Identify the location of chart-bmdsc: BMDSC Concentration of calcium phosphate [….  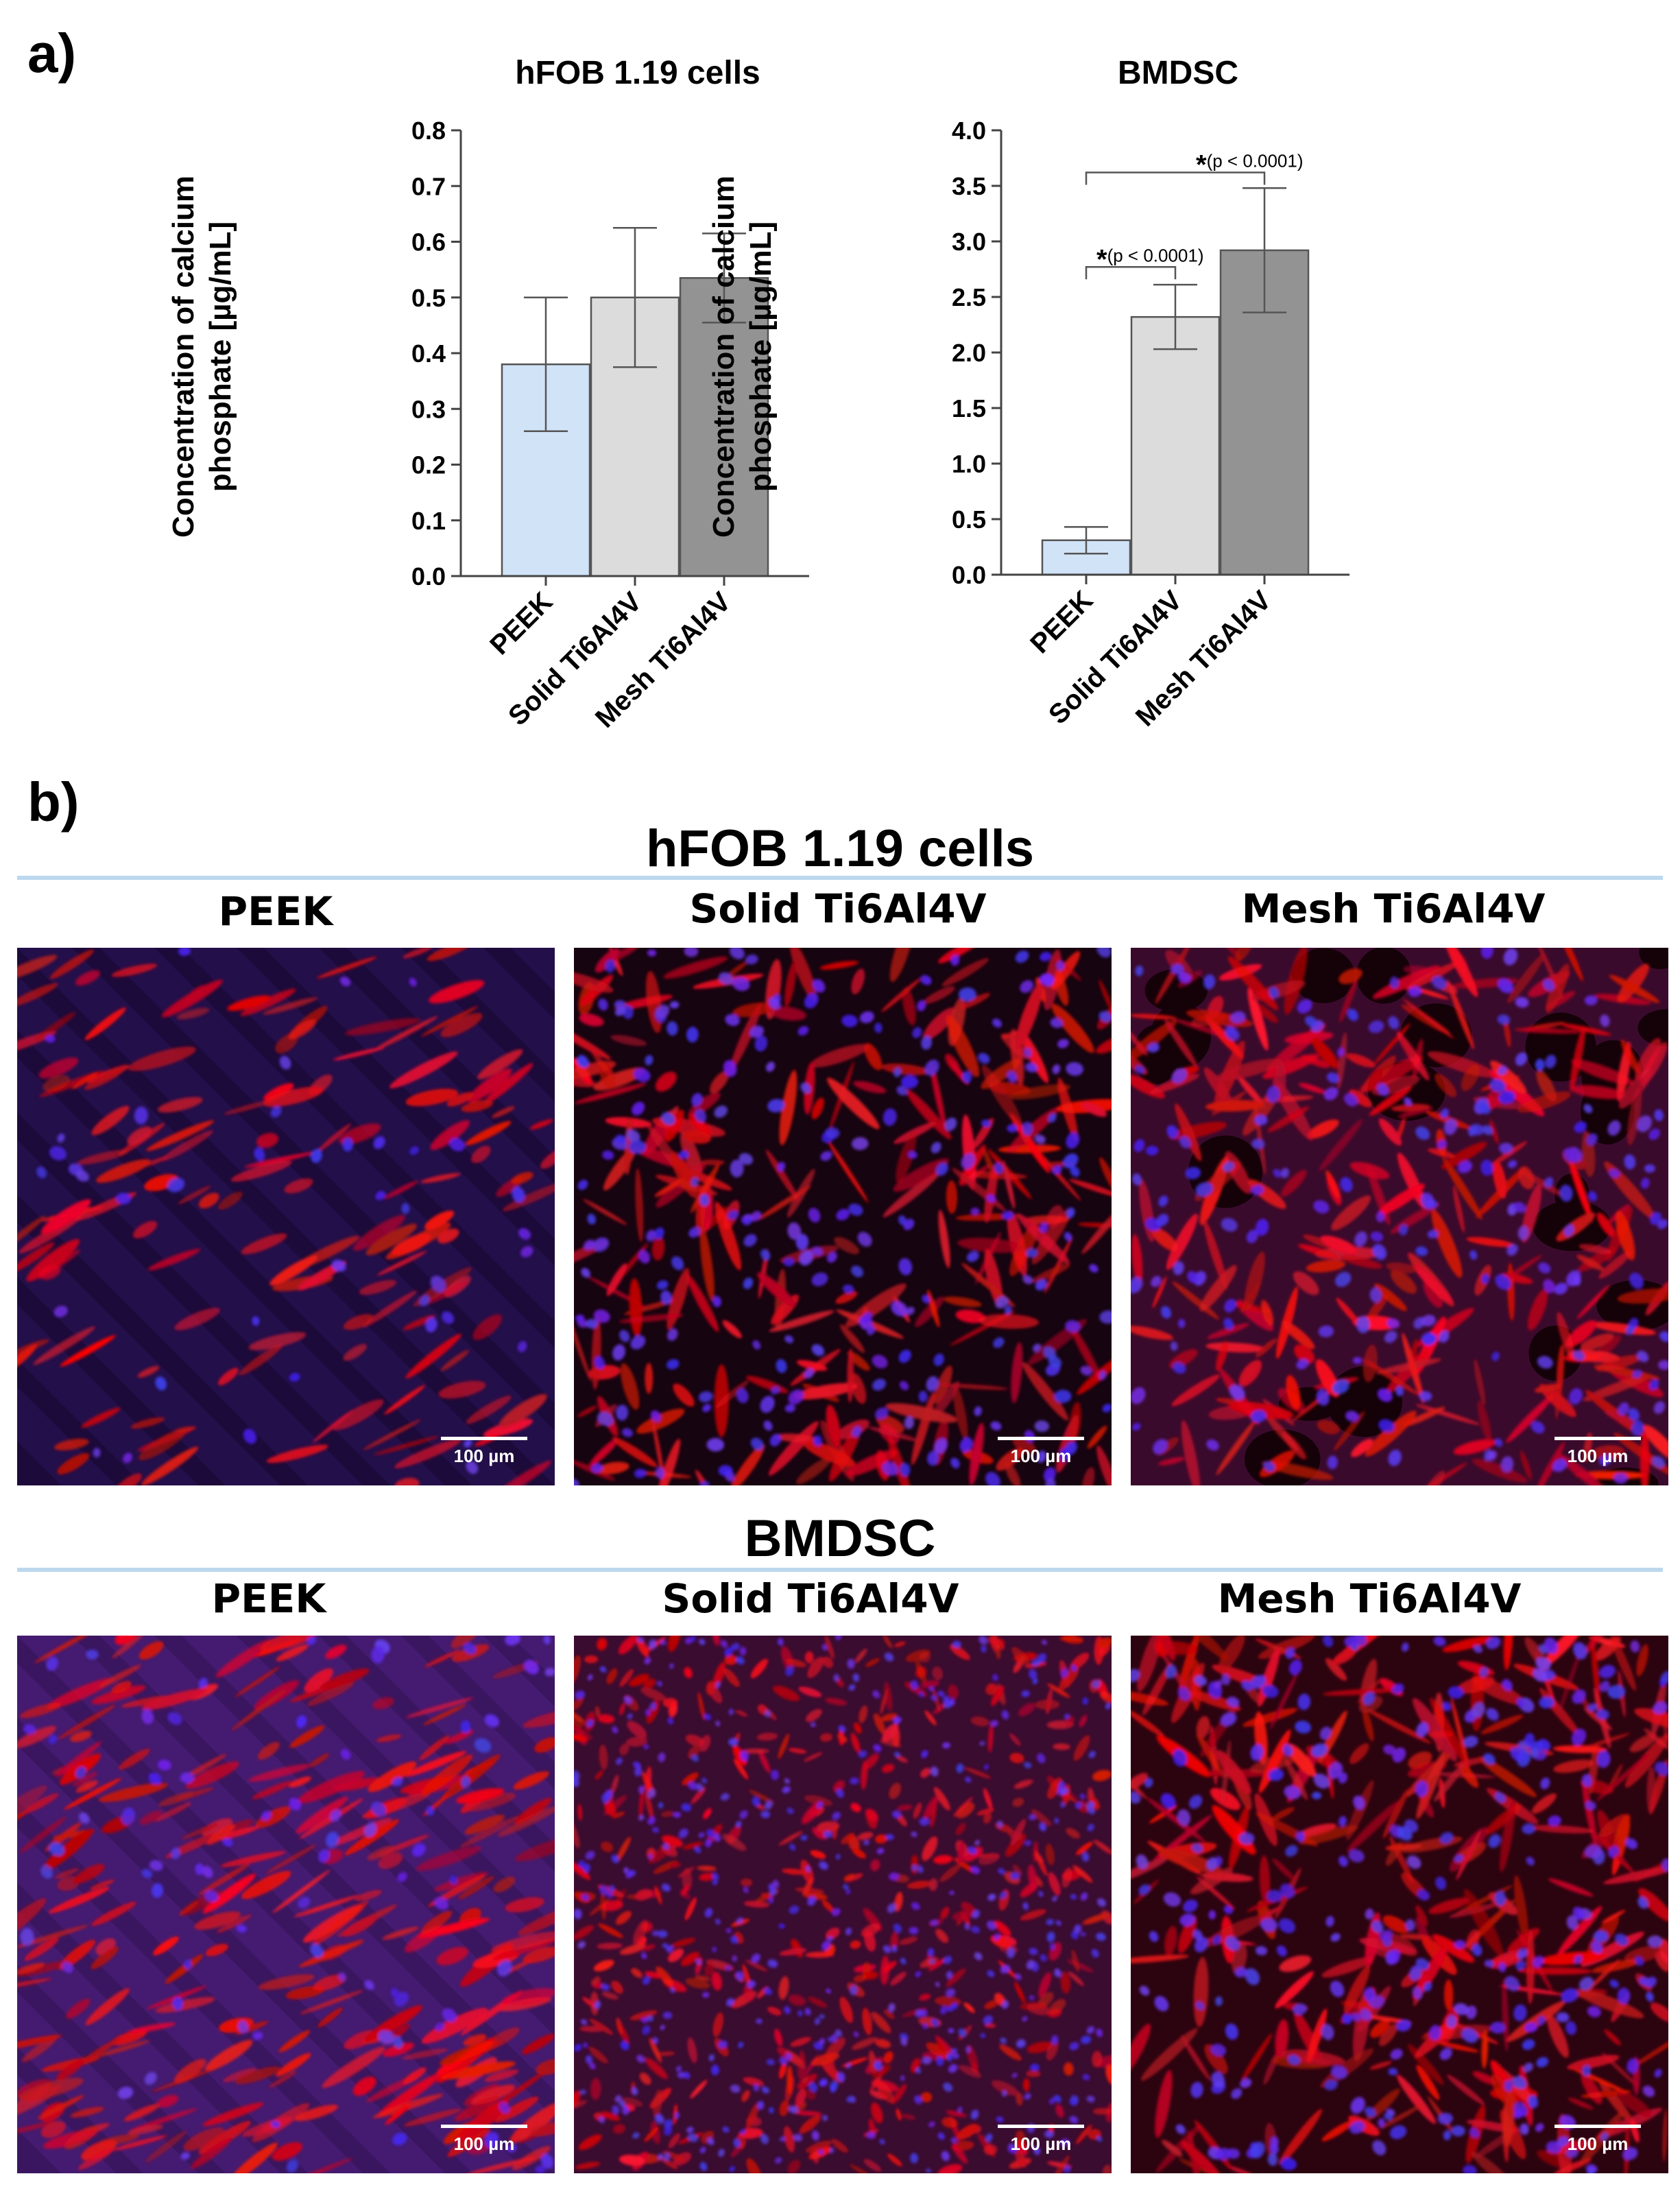
(1028, 393).